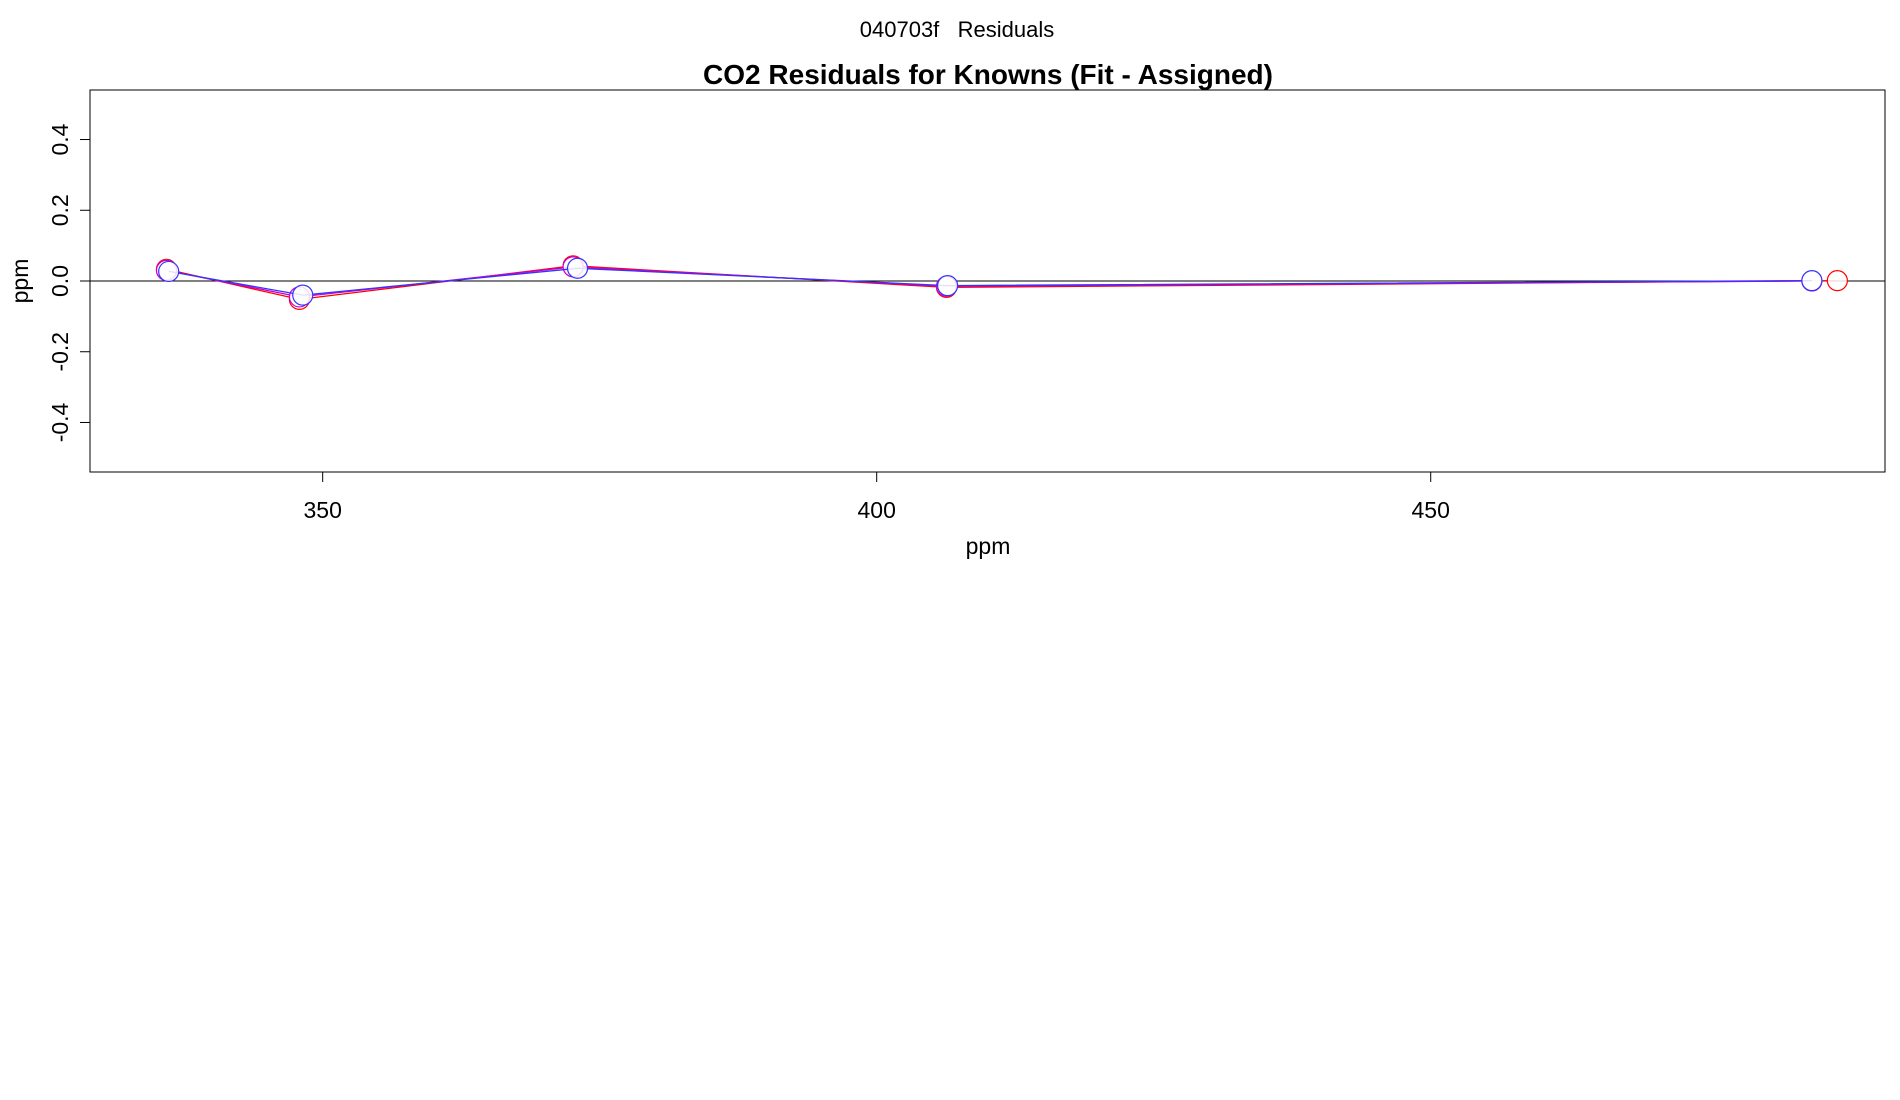  Describe the element at coordinates (60, 422) in the screenshot. I see `y-tick-label: -0.4` at that location.